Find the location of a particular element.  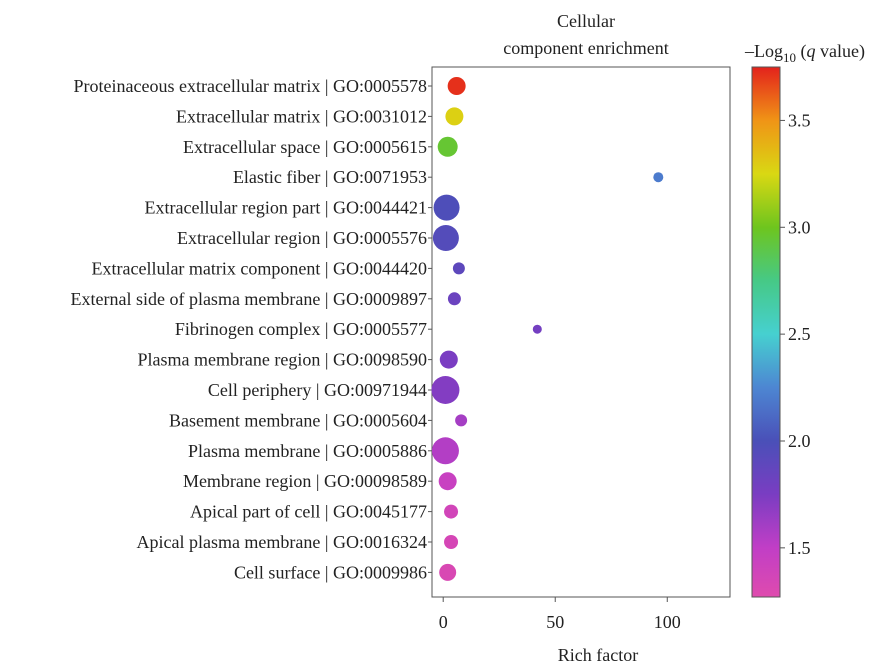

colorbar-tick-label: 2.0 is located at coordinates (799, 441).